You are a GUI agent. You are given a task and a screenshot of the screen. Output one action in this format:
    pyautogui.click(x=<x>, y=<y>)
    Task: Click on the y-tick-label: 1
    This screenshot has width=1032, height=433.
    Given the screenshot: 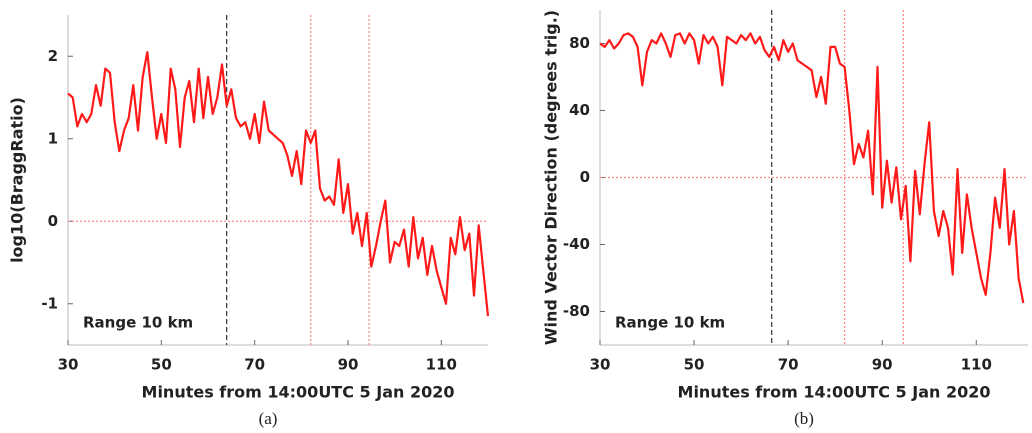 What is the action you would take?
    pyautogui.click(x=53, y=138)
    